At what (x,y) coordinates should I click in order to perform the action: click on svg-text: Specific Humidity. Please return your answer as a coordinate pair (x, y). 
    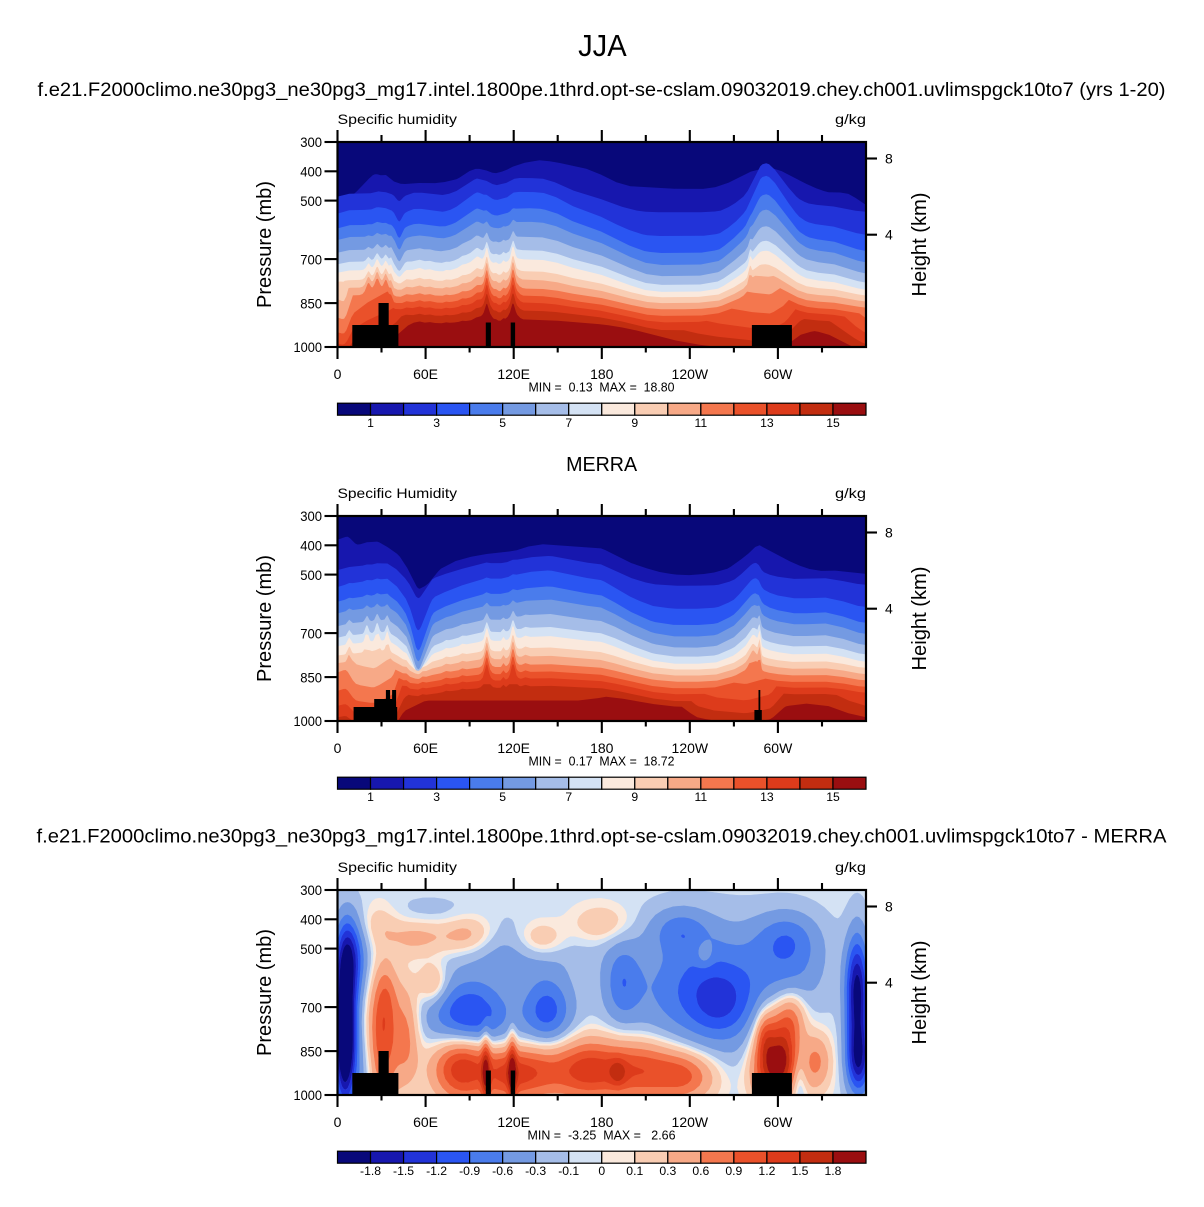
    Looking at the image, I should click on (398, 493).